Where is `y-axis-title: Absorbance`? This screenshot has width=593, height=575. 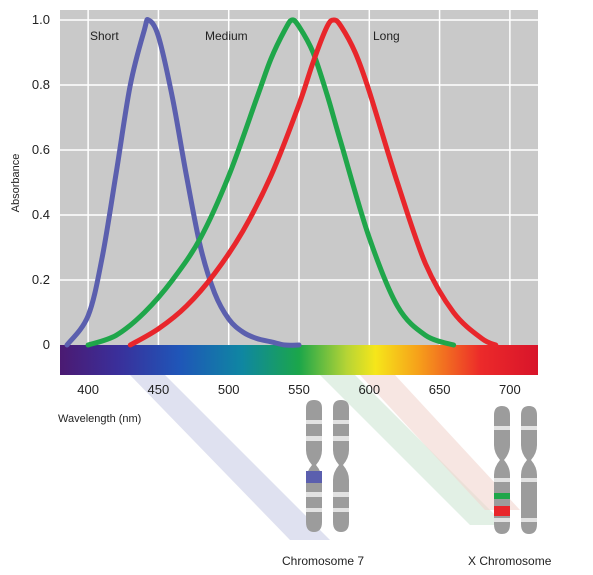 y-axis-title: Absorbance is located at coordinates (16, 183).